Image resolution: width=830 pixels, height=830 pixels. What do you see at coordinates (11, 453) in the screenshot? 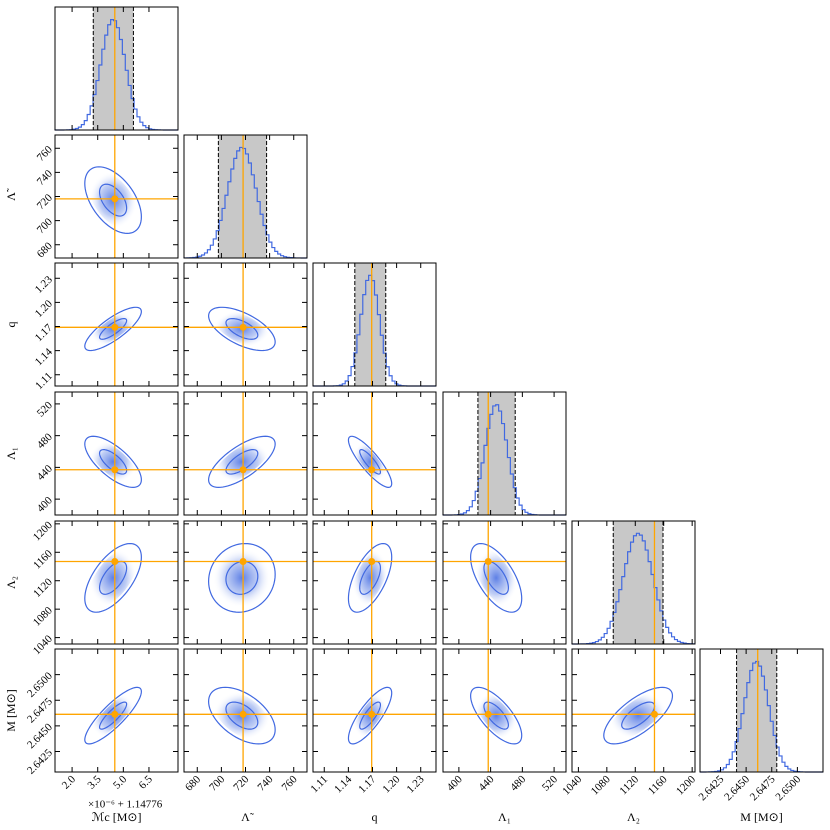
I see `y-axis-label: Λ₁` at bounding box center [11, 453].